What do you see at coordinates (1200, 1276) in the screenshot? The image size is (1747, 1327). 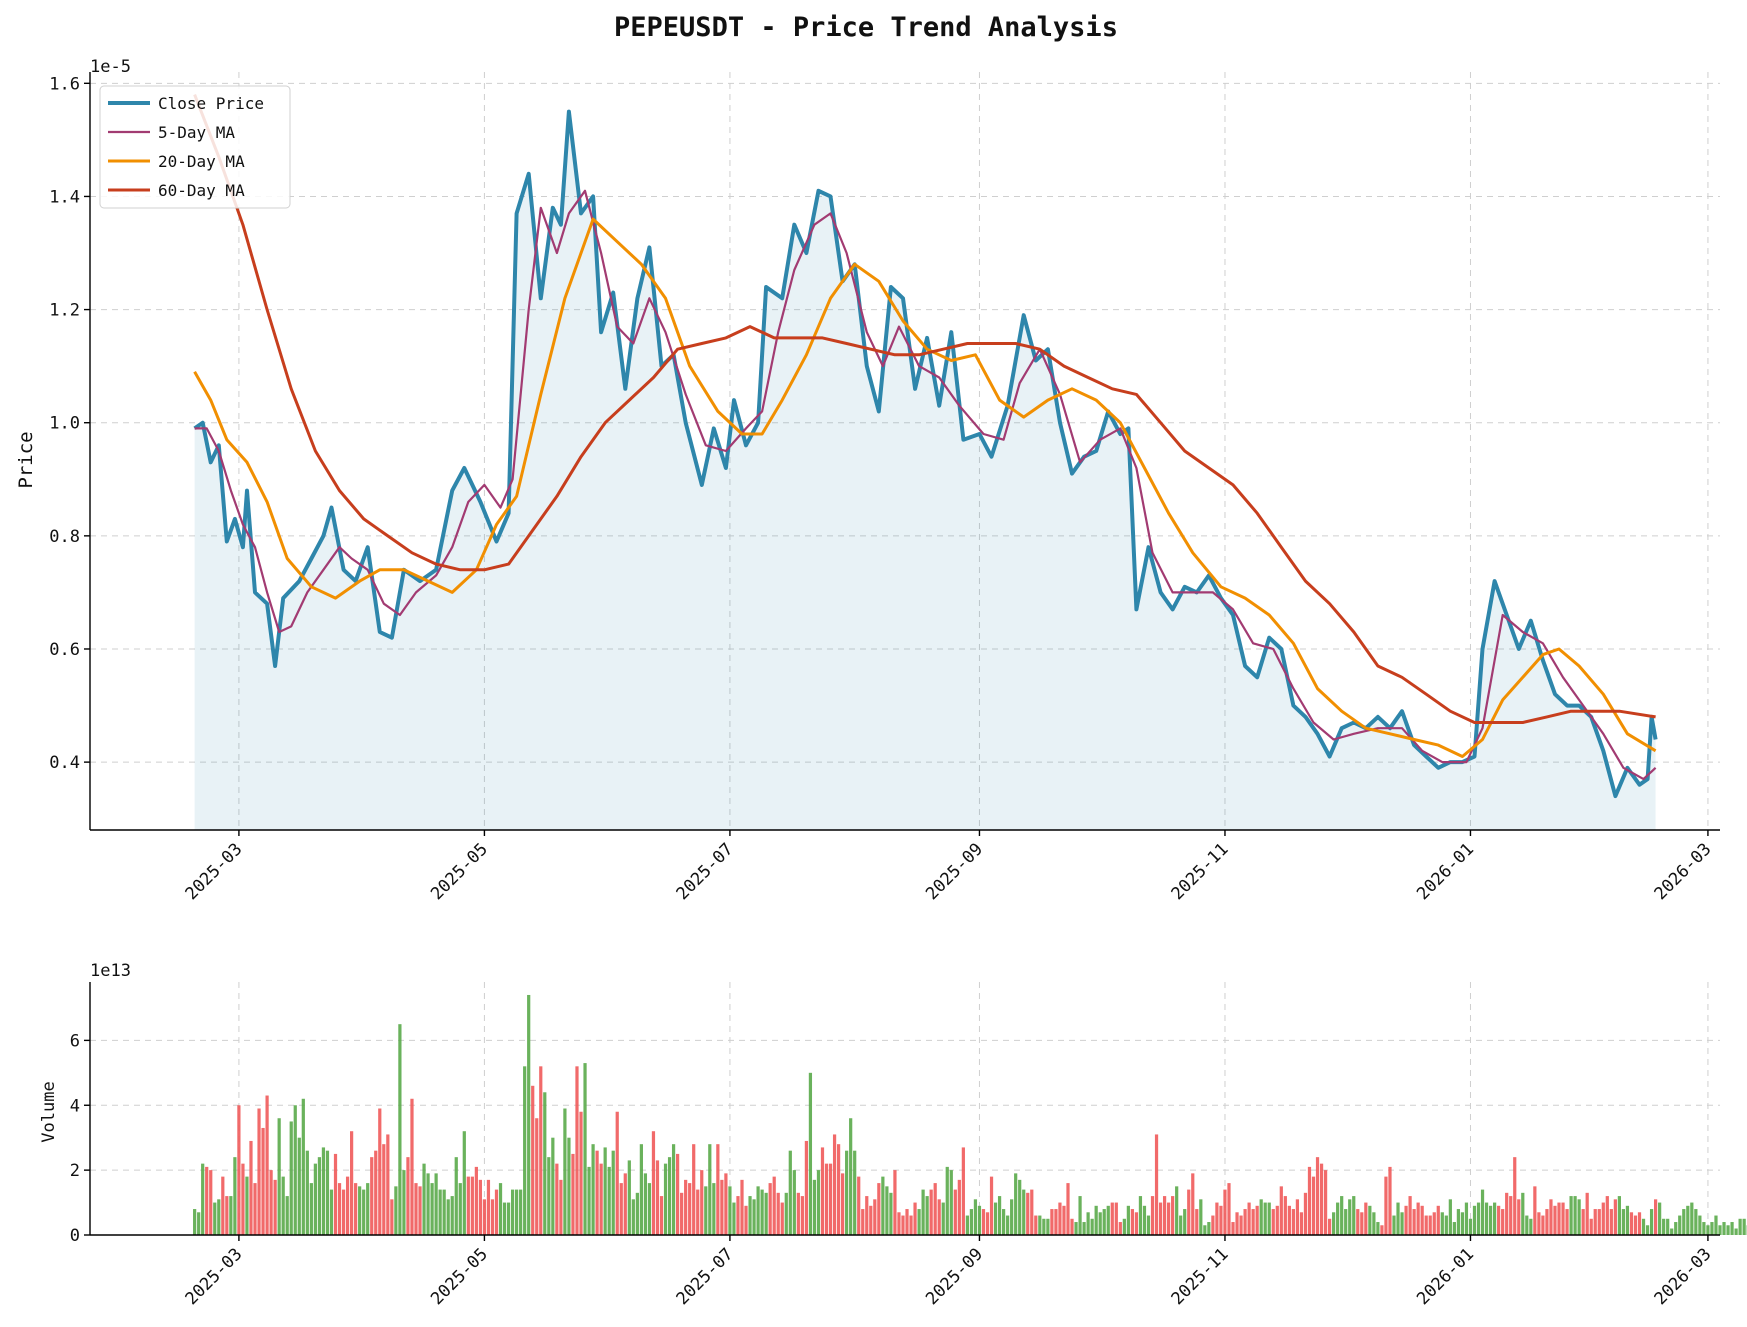 I see `volume-xtick-label-4: 2025-11` at bounding box center [1200, 1276].